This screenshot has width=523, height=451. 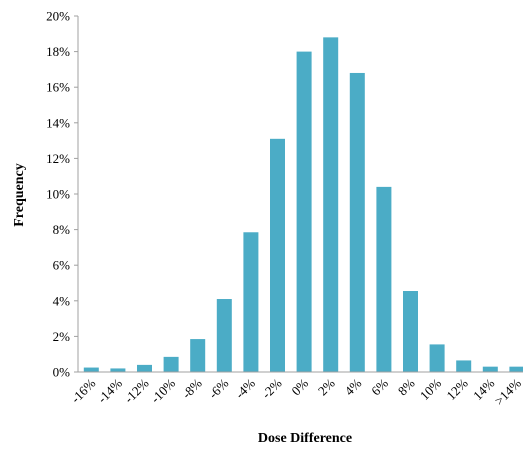 What do you see at coordinates (58, 51) in the screenshot?
I see `y-tick-label: 18%` at bounding box center [58, 51].